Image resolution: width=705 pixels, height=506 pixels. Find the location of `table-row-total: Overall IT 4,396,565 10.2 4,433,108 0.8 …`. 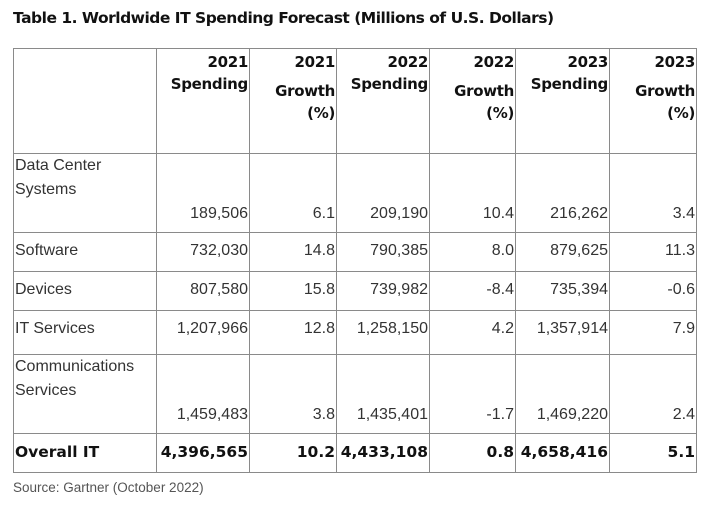

table-row-total: Overall IT 4,396,565 10.2 4,433,108 0.8 … is located at coordinates (355, 453).